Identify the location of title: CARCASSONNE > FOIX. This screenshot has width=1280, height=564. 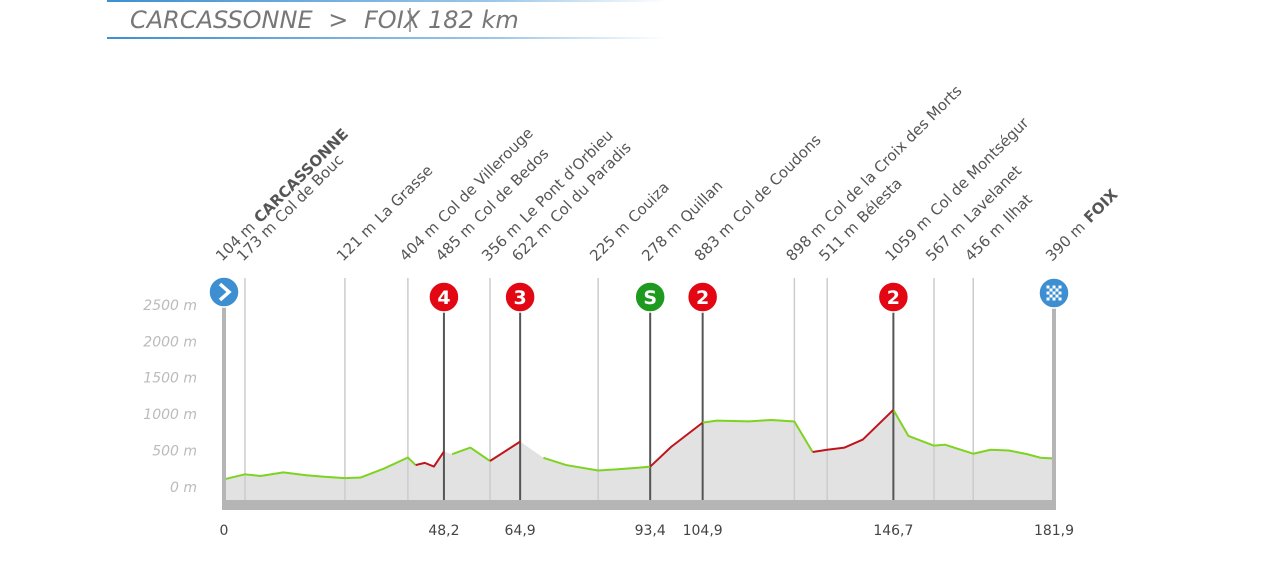
(275, 20).